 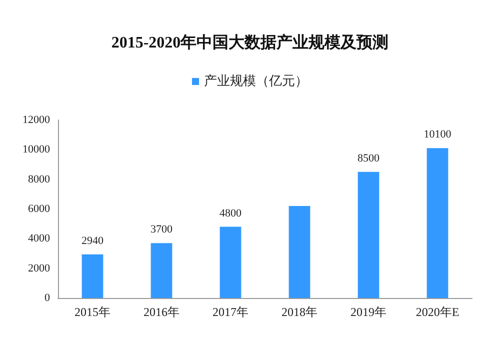 What do you see at coordinates (161, 230) in the screenshot?
I see `data-label: 3700` at bounding box center [161, 230].